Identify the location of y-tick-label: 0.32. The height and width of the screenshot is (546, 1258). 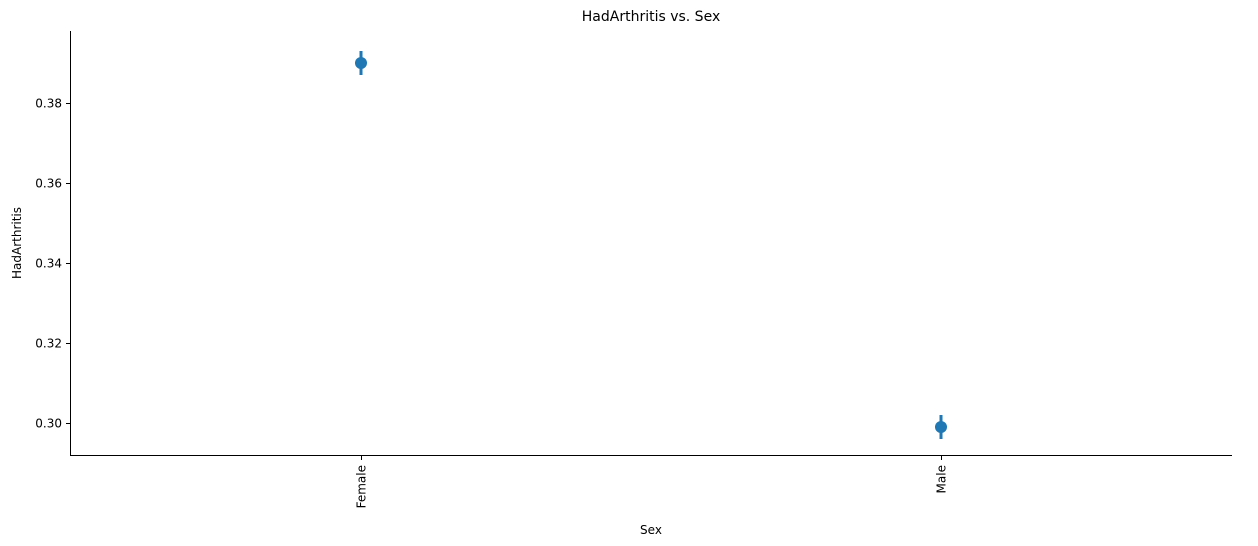
(48, 344).